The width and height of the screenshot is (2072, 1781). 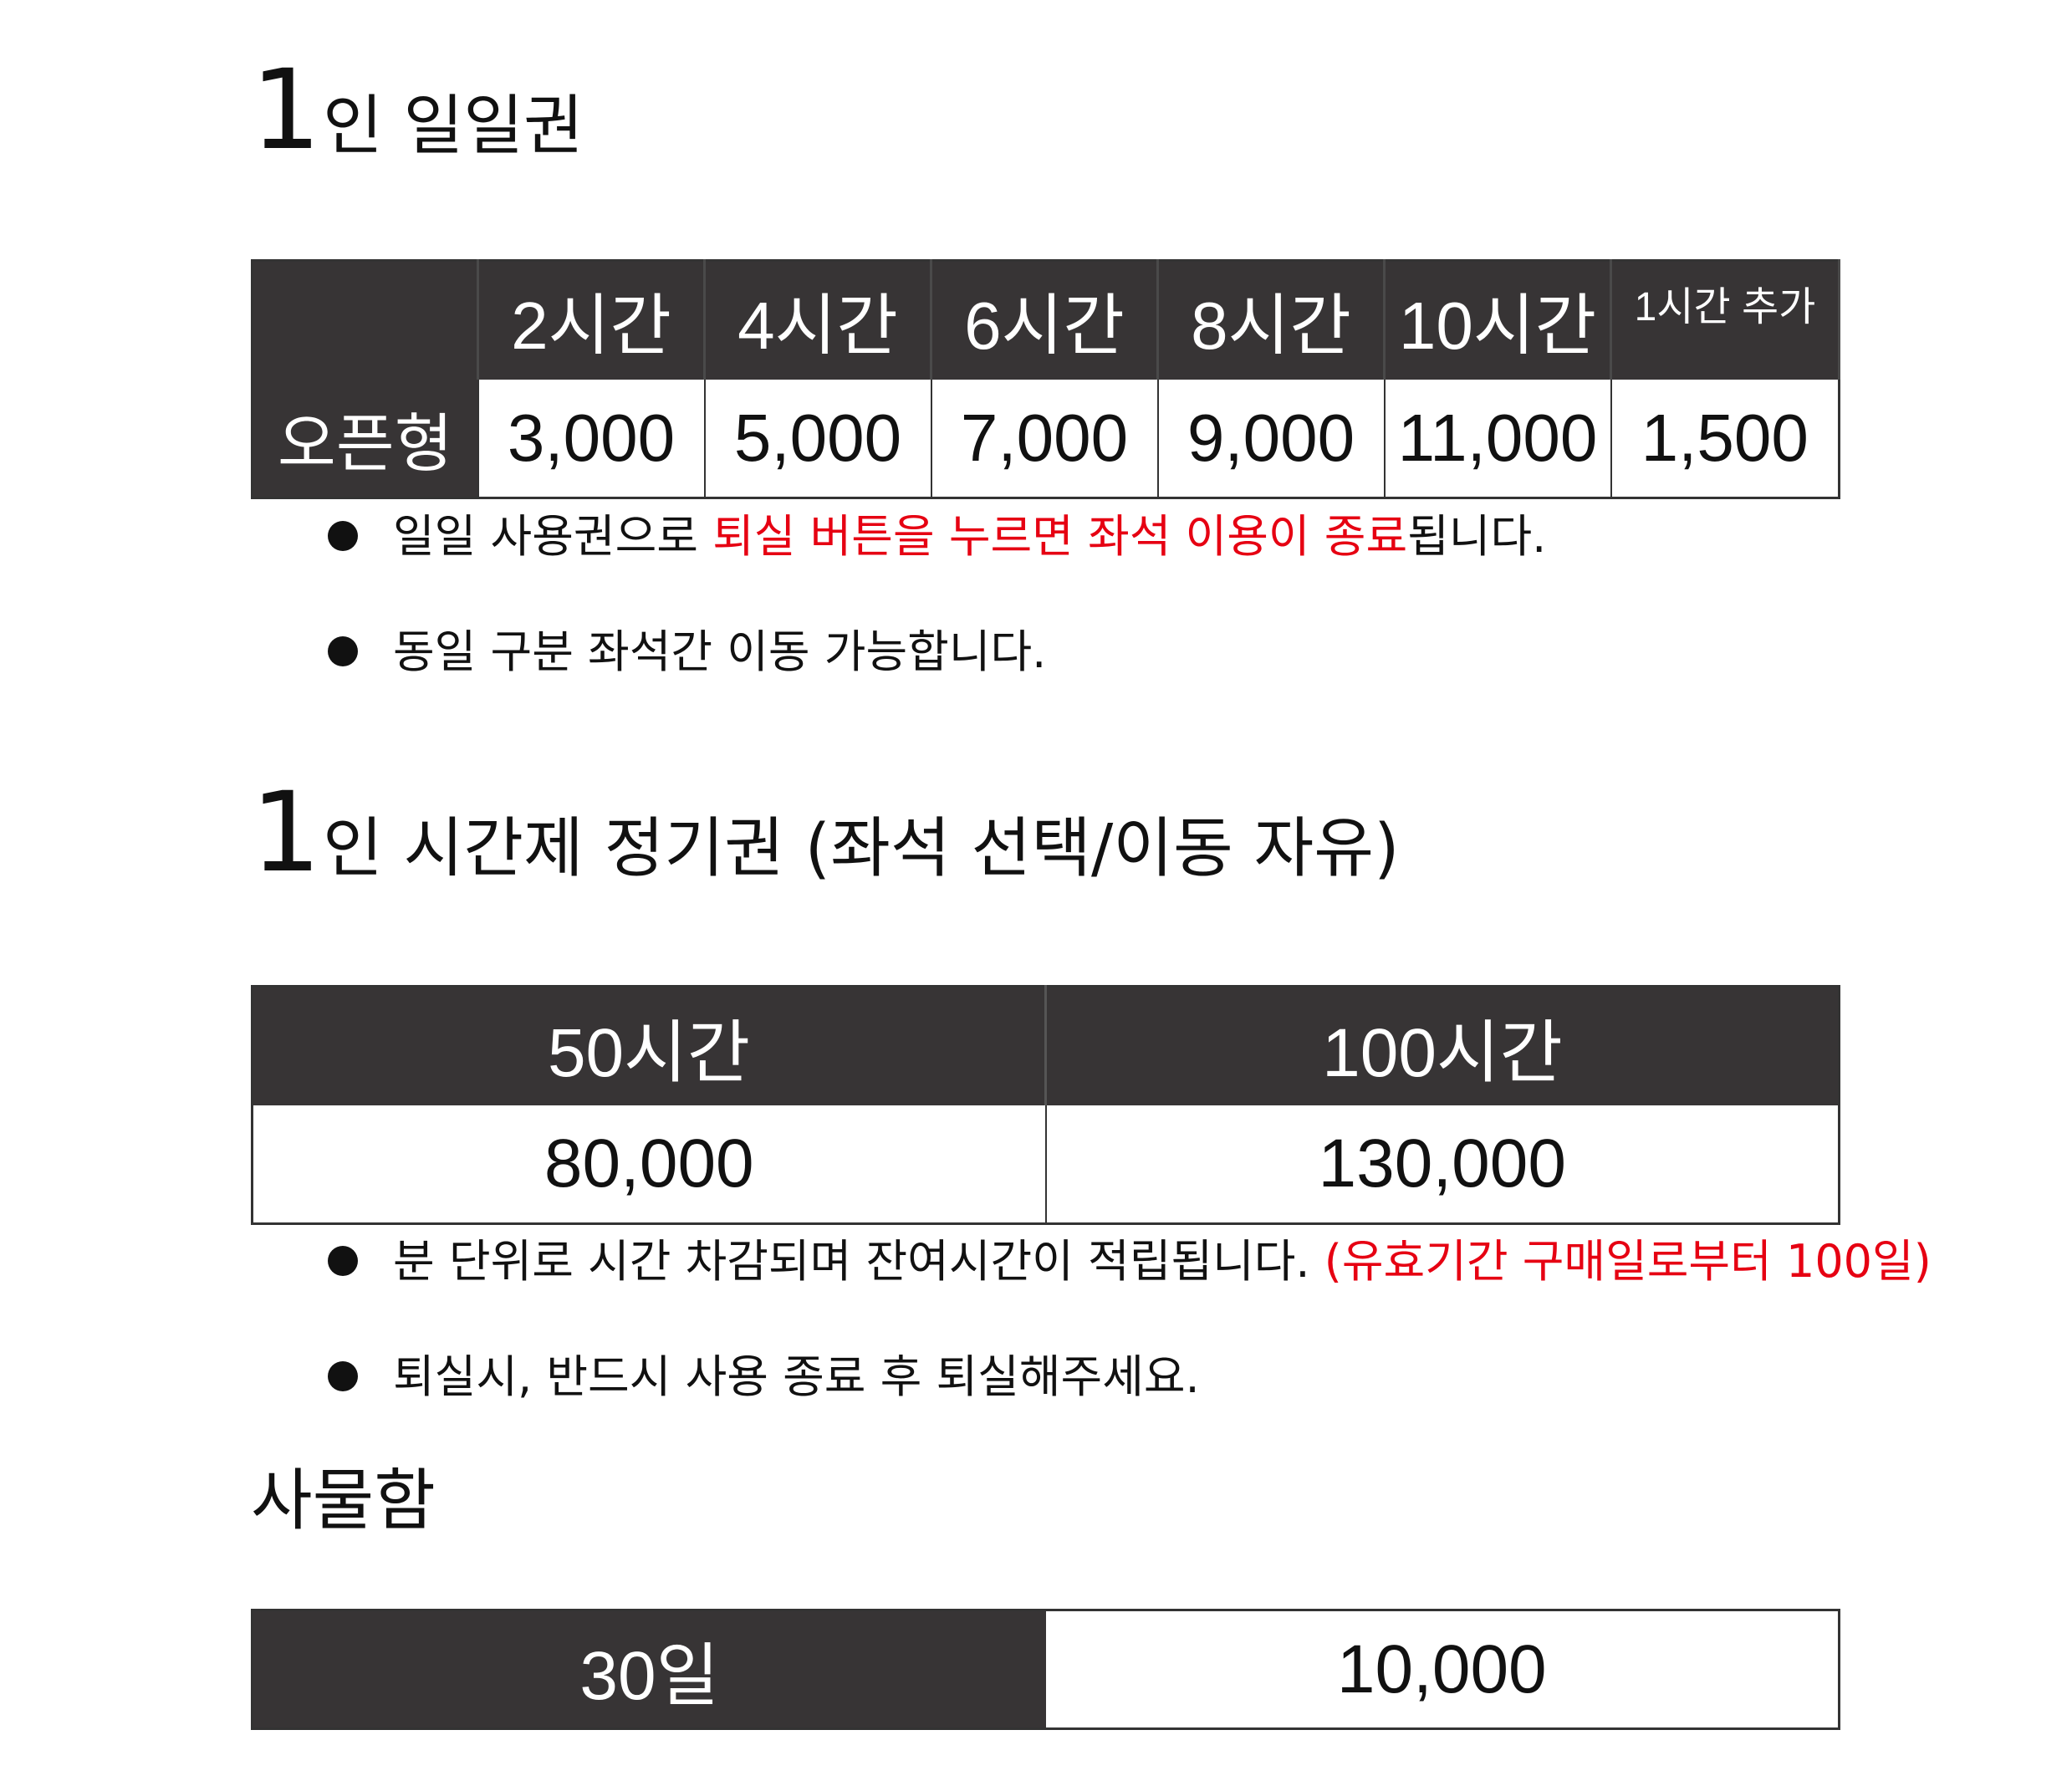 What do you see at coordinates (1442, 1164) in the screenshot?
I see `period-price-100h: 130,000` at bounding box center [1442, 1164].